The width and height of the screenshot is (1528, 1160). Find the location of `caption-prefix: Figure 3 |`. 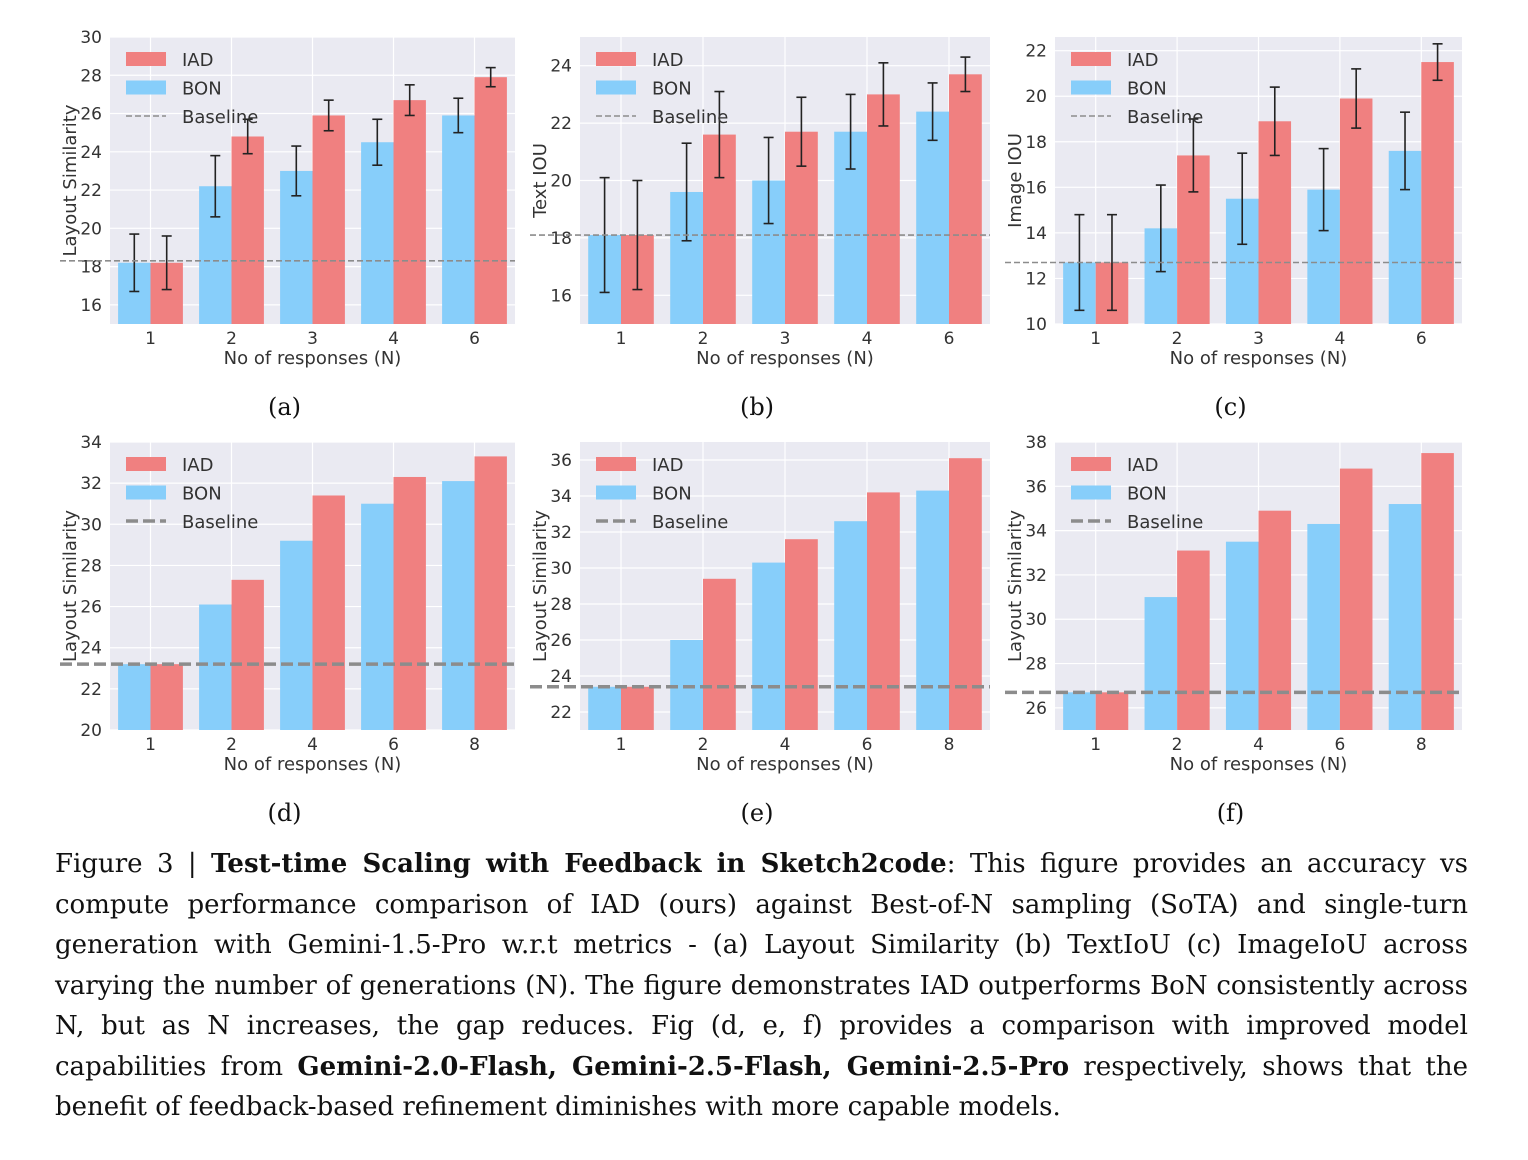

caption-prefix: Figure 3 | is located at coordinates (133, 864).